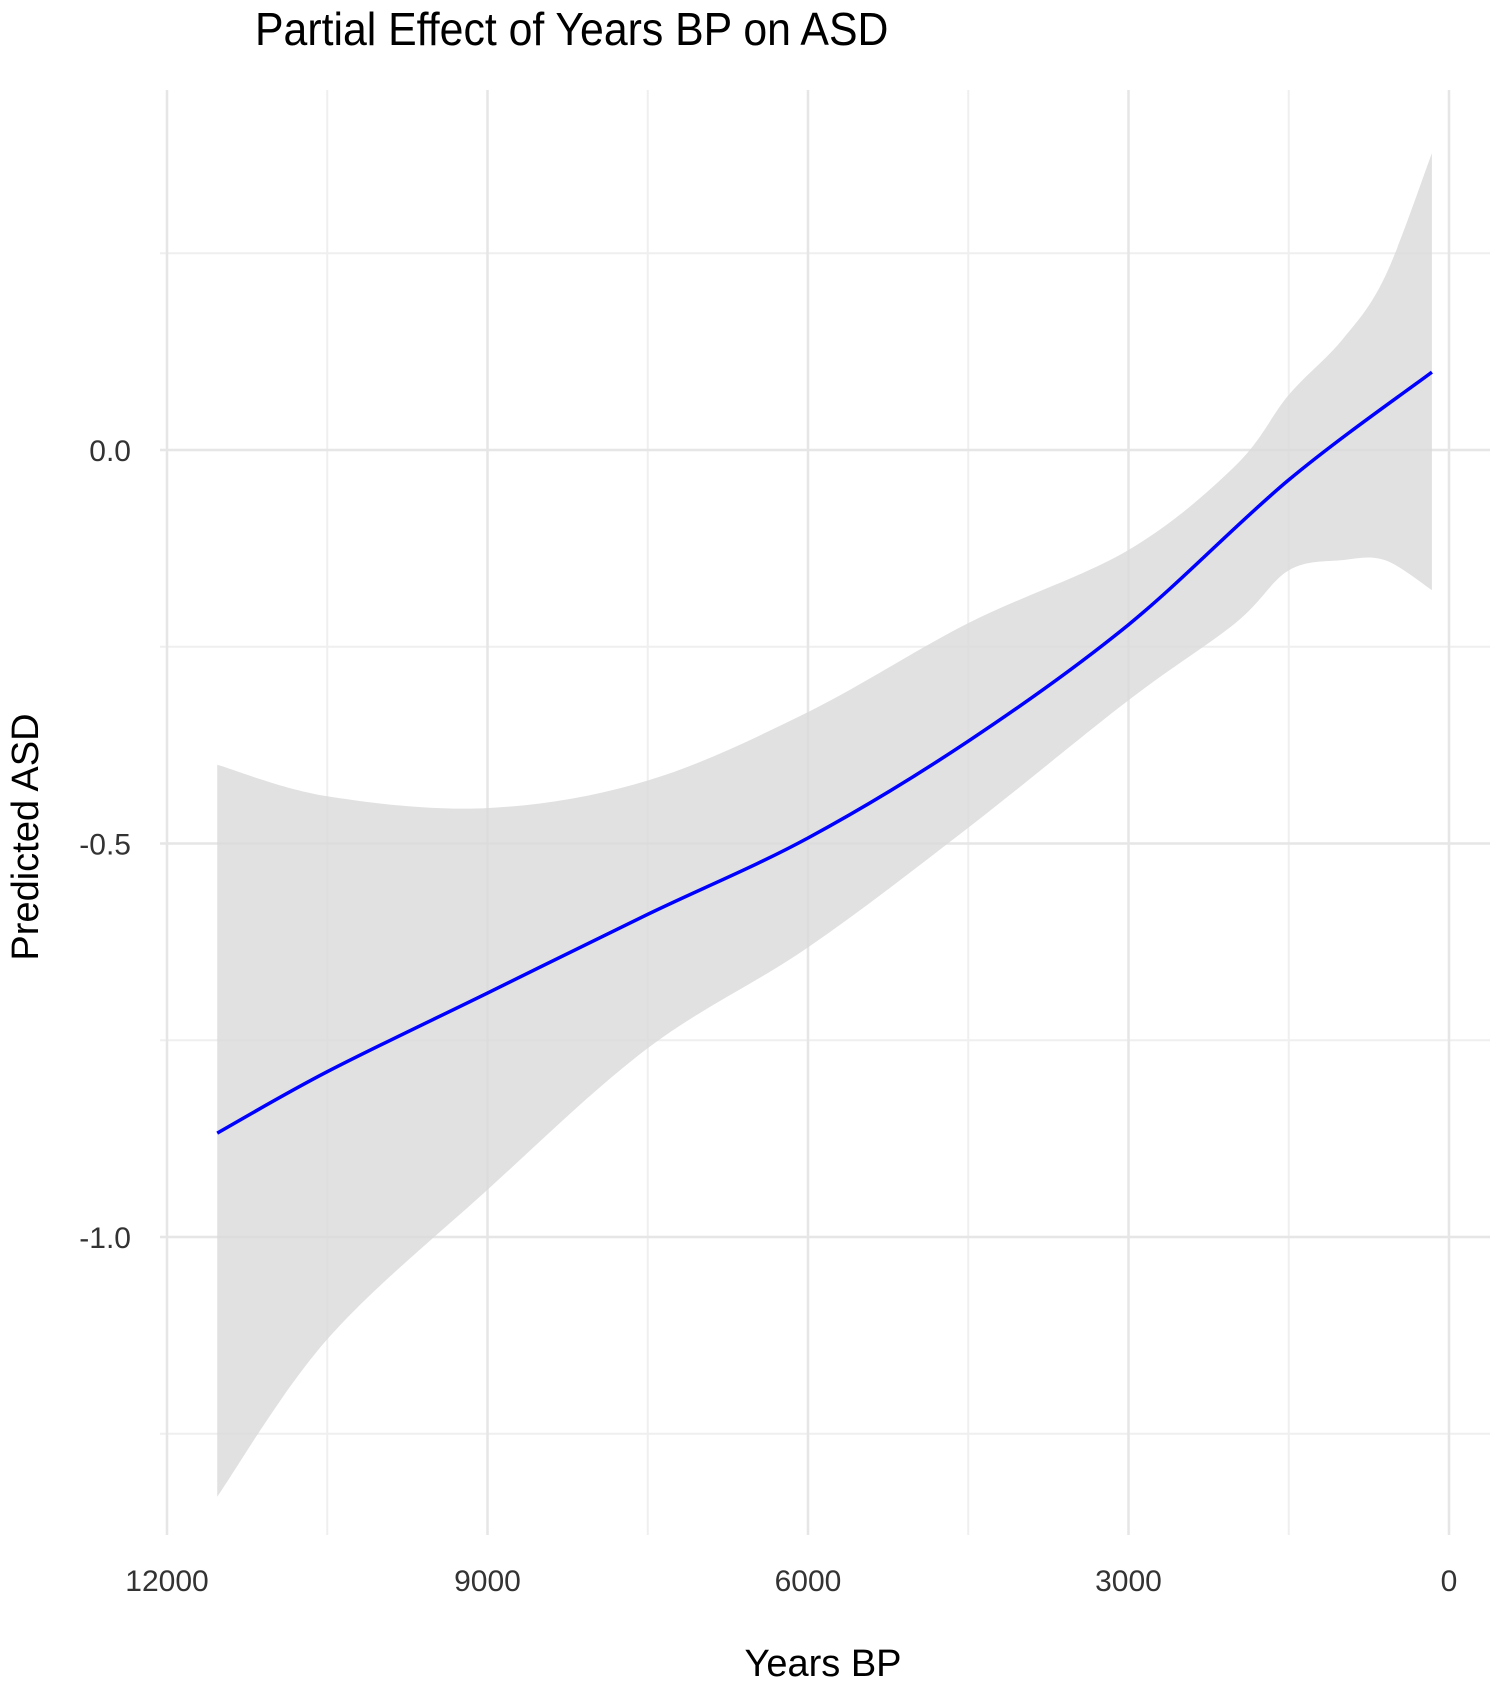  I want to click on y-tick-label: -0.5, so click(105, 845).